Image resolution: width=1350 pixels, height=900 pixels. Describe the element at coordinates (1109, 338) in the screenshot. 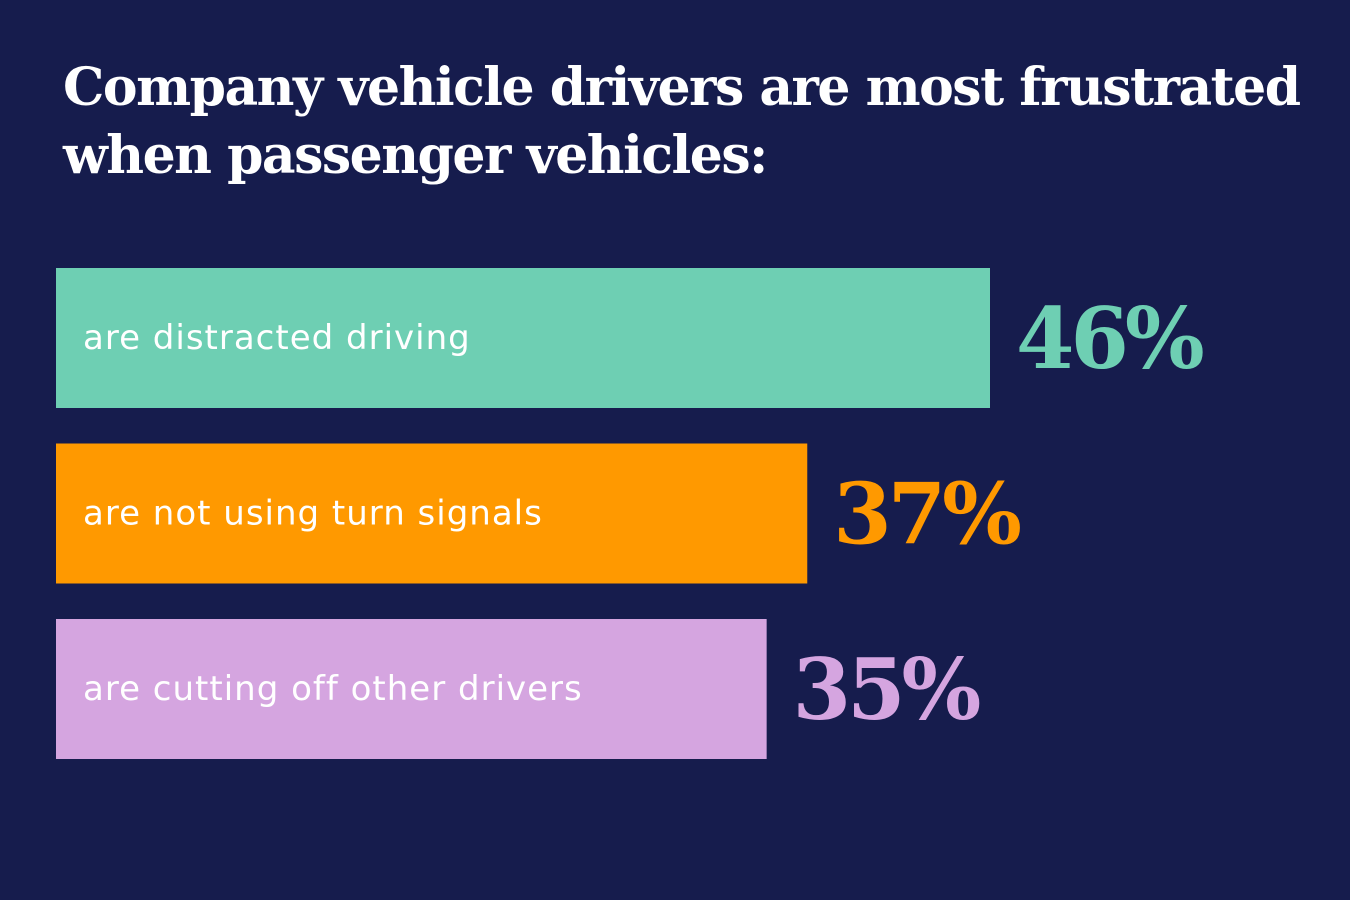

I see `bar-value-label: 46%` at that location.